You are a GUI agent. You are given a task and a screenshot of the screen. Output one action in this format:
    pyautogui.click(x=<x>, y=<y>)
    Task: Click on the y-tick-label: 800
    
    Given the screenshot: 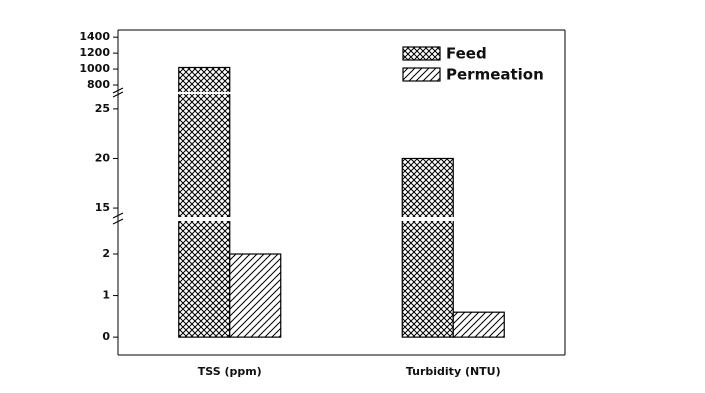 What is the action you would take?
    pyautogui.click(x=98, y=84)
    